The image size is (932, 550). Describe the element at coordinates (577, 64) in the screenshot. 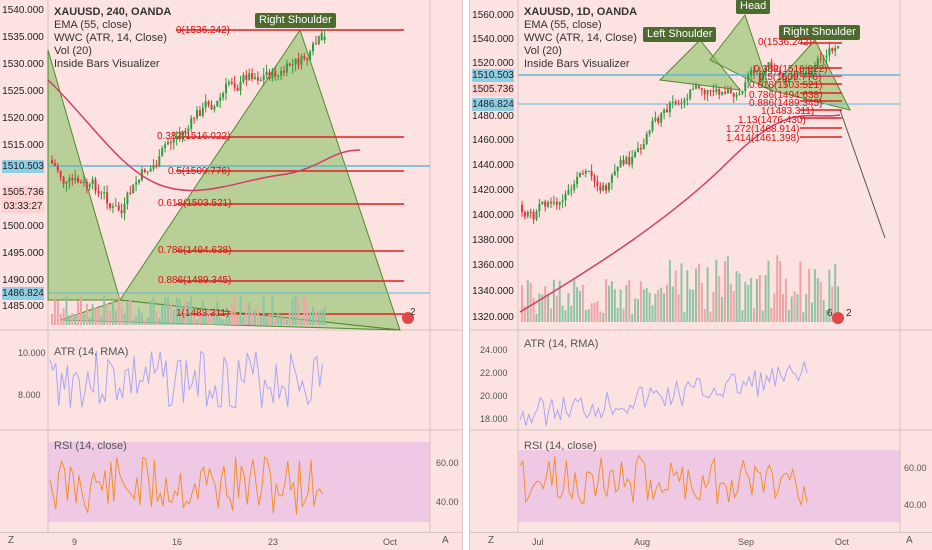

I see `right-ibv-label: Inside Bars Visualizer` at that location.